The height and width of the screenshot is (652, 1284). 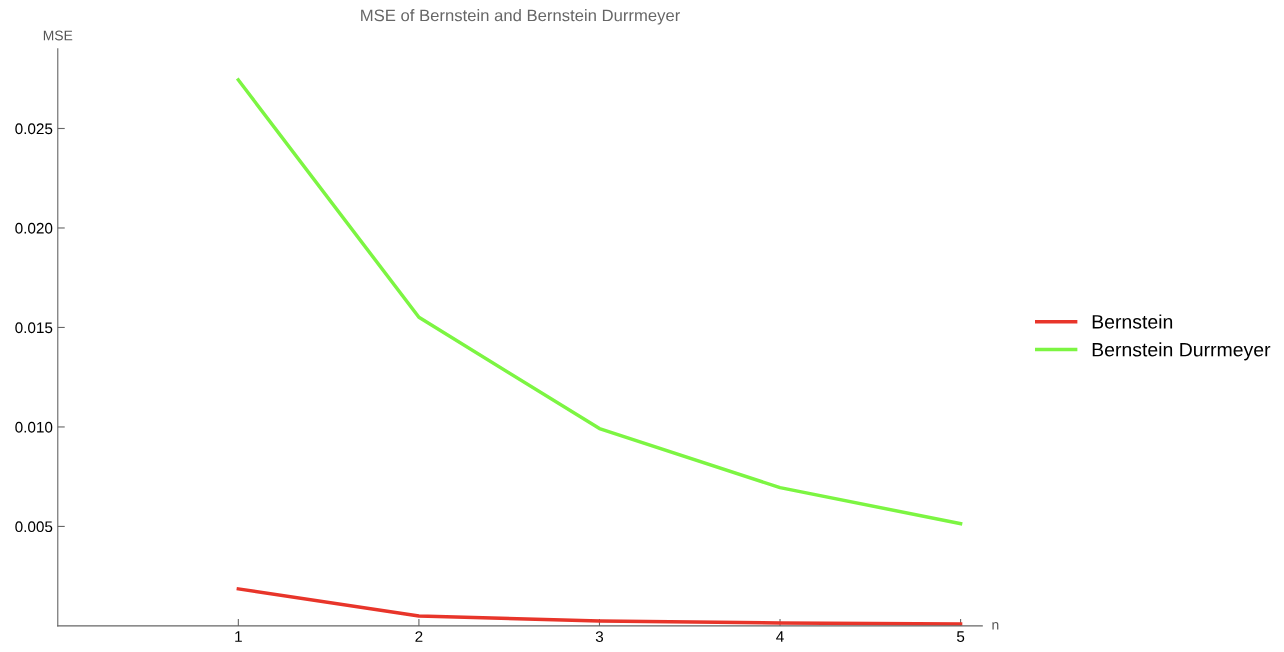 I want to click on y-tick-label: 0.010, so click(x=34, y=427).